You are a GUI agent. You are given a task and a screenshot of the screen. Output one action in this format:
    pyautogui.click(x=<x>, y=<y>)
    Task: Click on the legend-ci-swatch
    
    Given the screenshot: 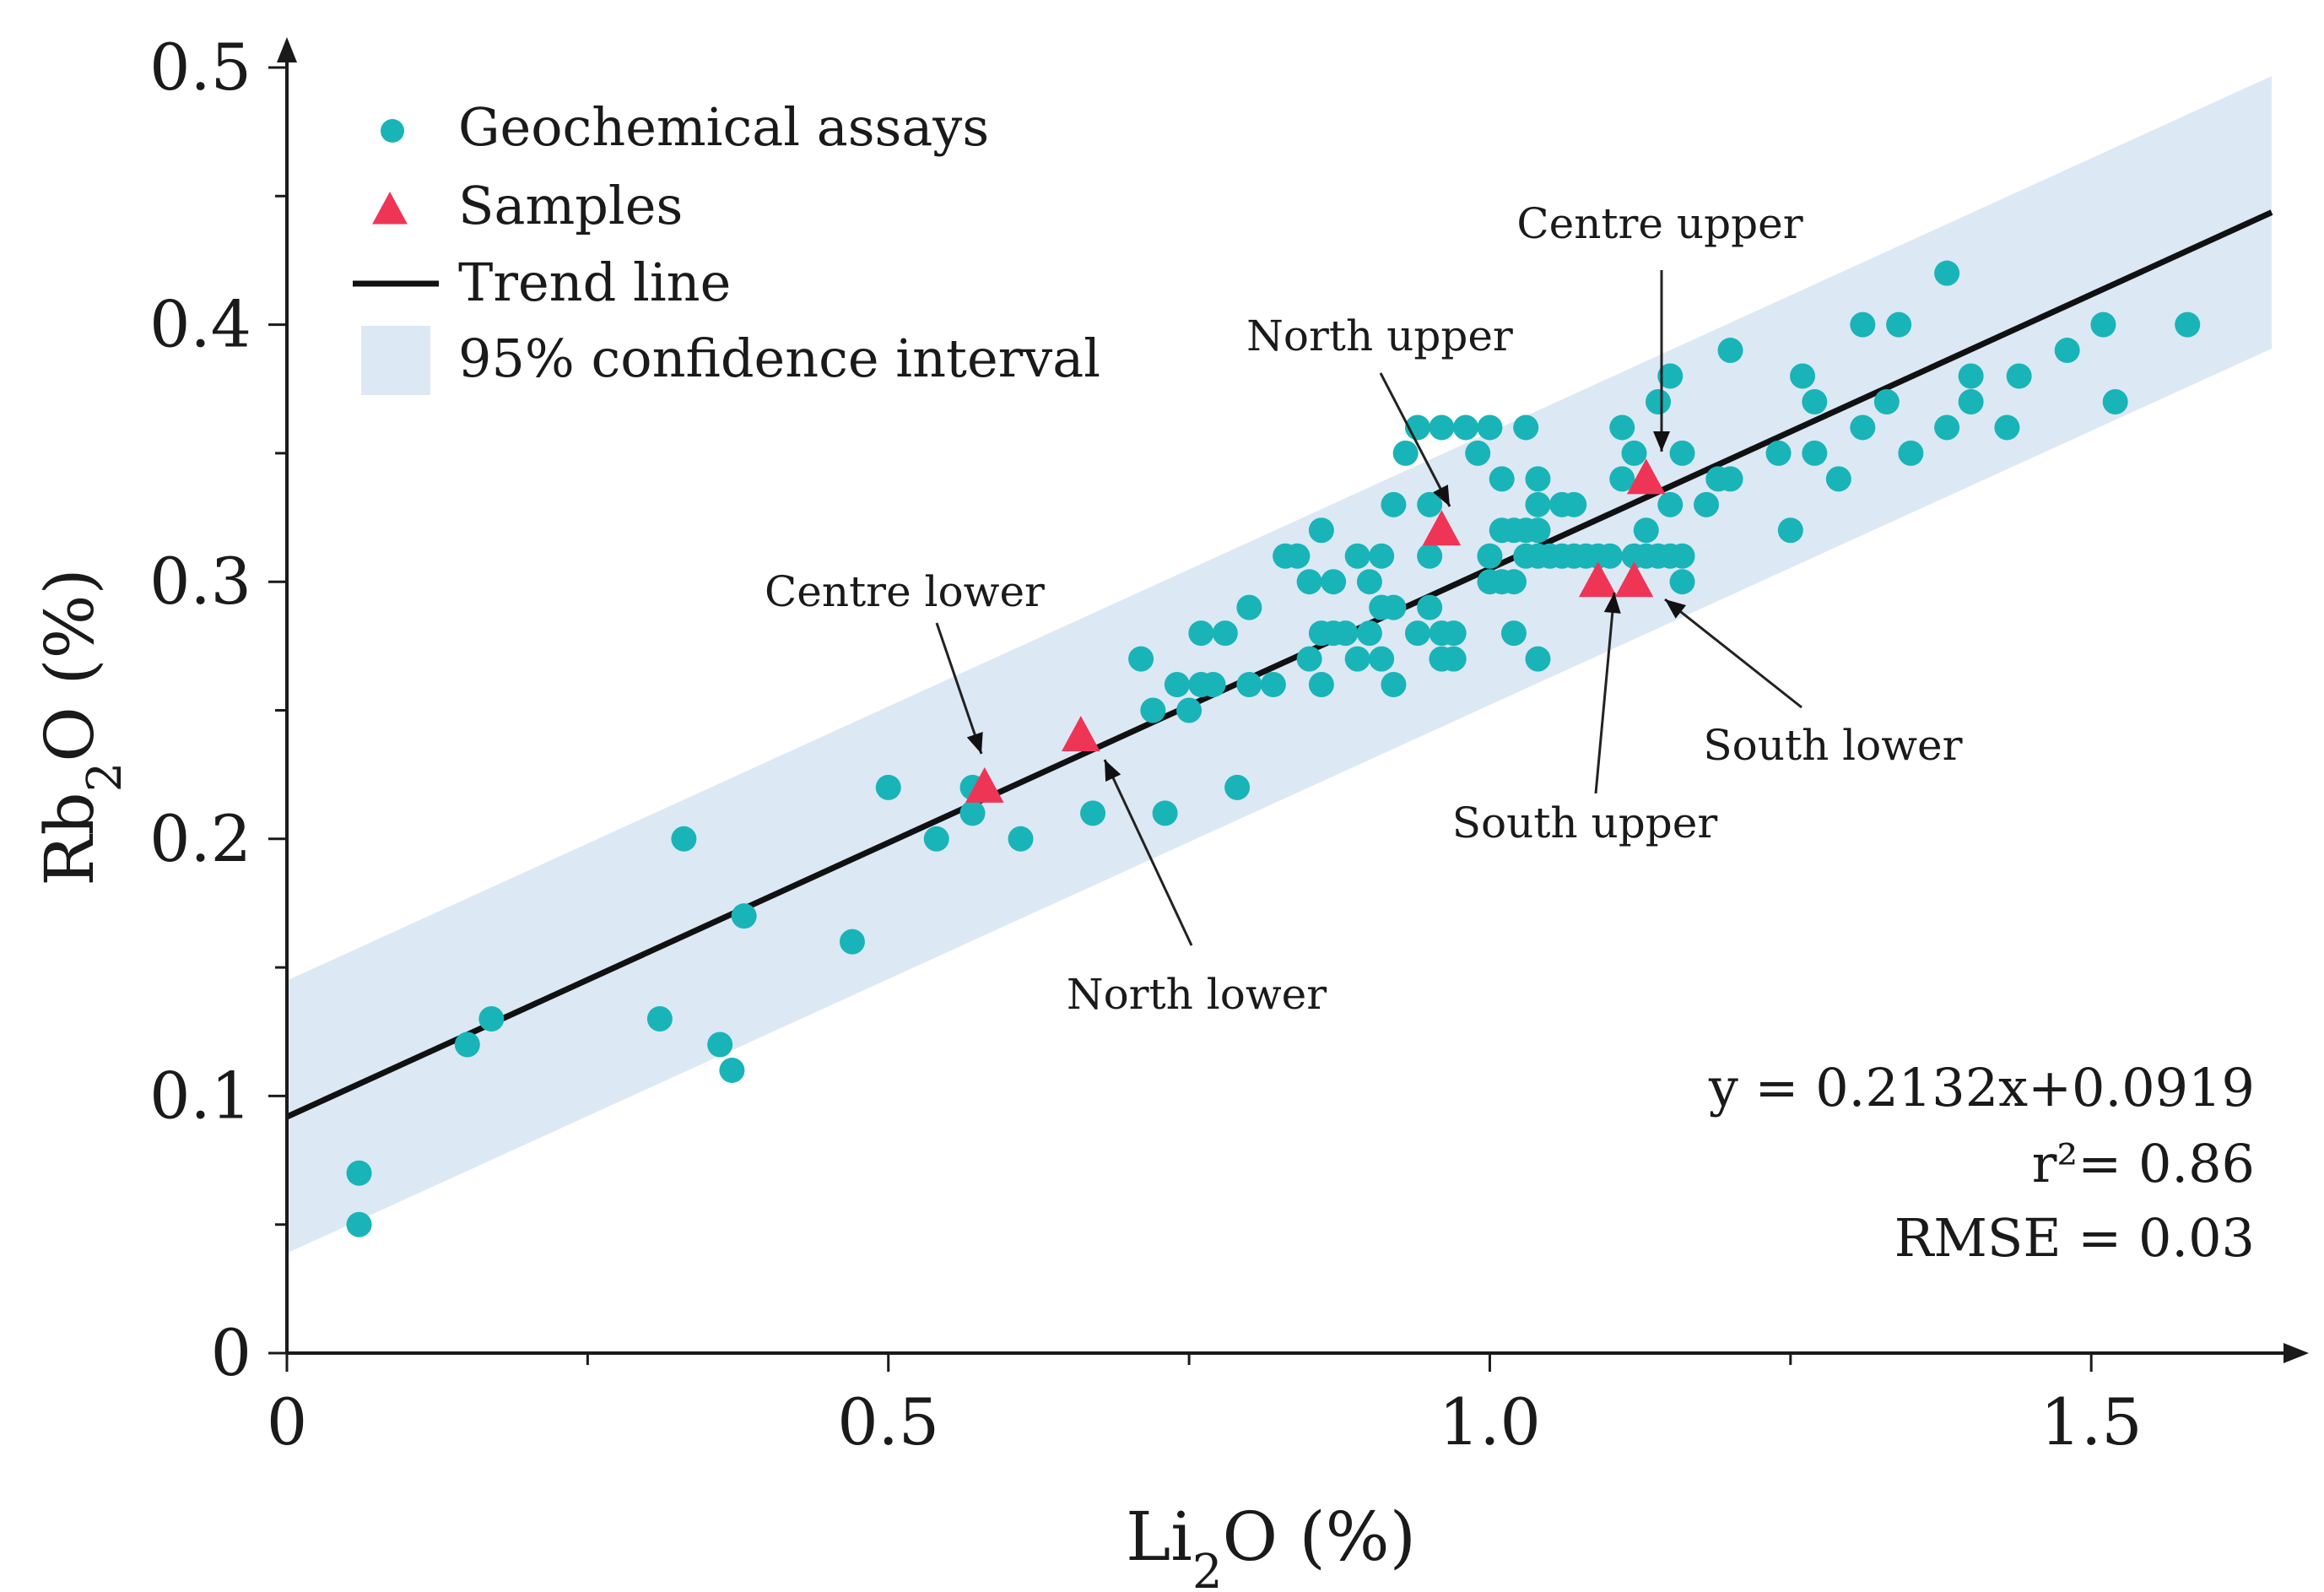 What is the action you would take?
    pyautogui.click(x=395, y=360)
    